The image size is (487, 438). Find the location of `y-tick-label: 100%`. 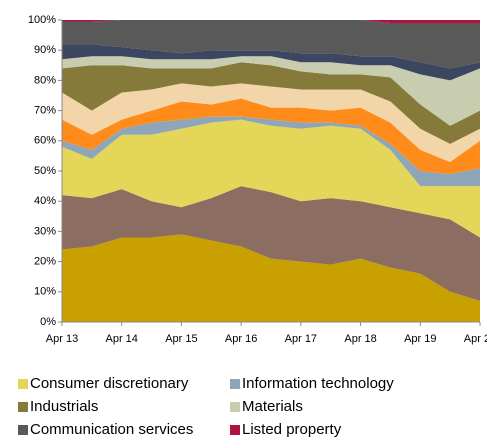

y-tick-label: 100% is located at coordinates (42, 20).